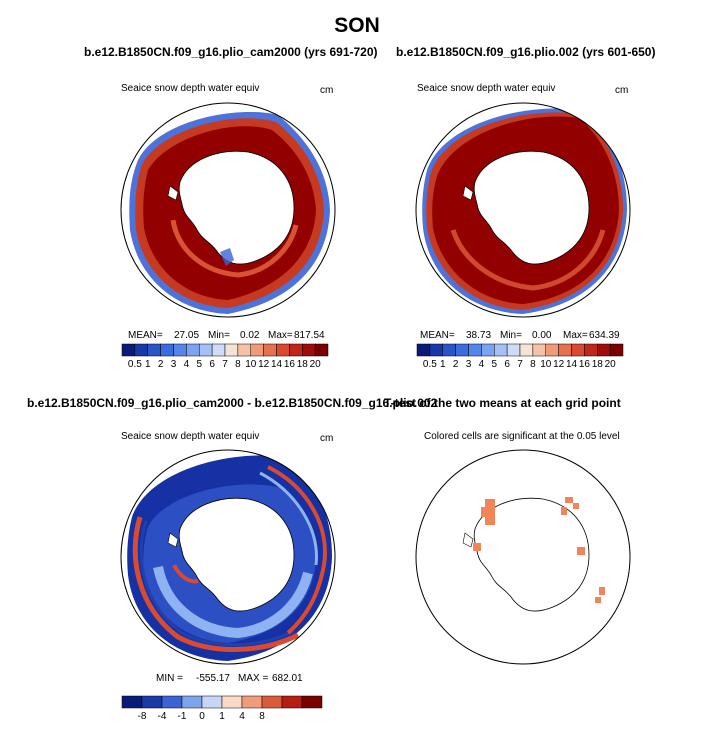 This screenshot has width=714, height=752. I want to click on stat-max-label-top-left: Max=, so click(280, 335).